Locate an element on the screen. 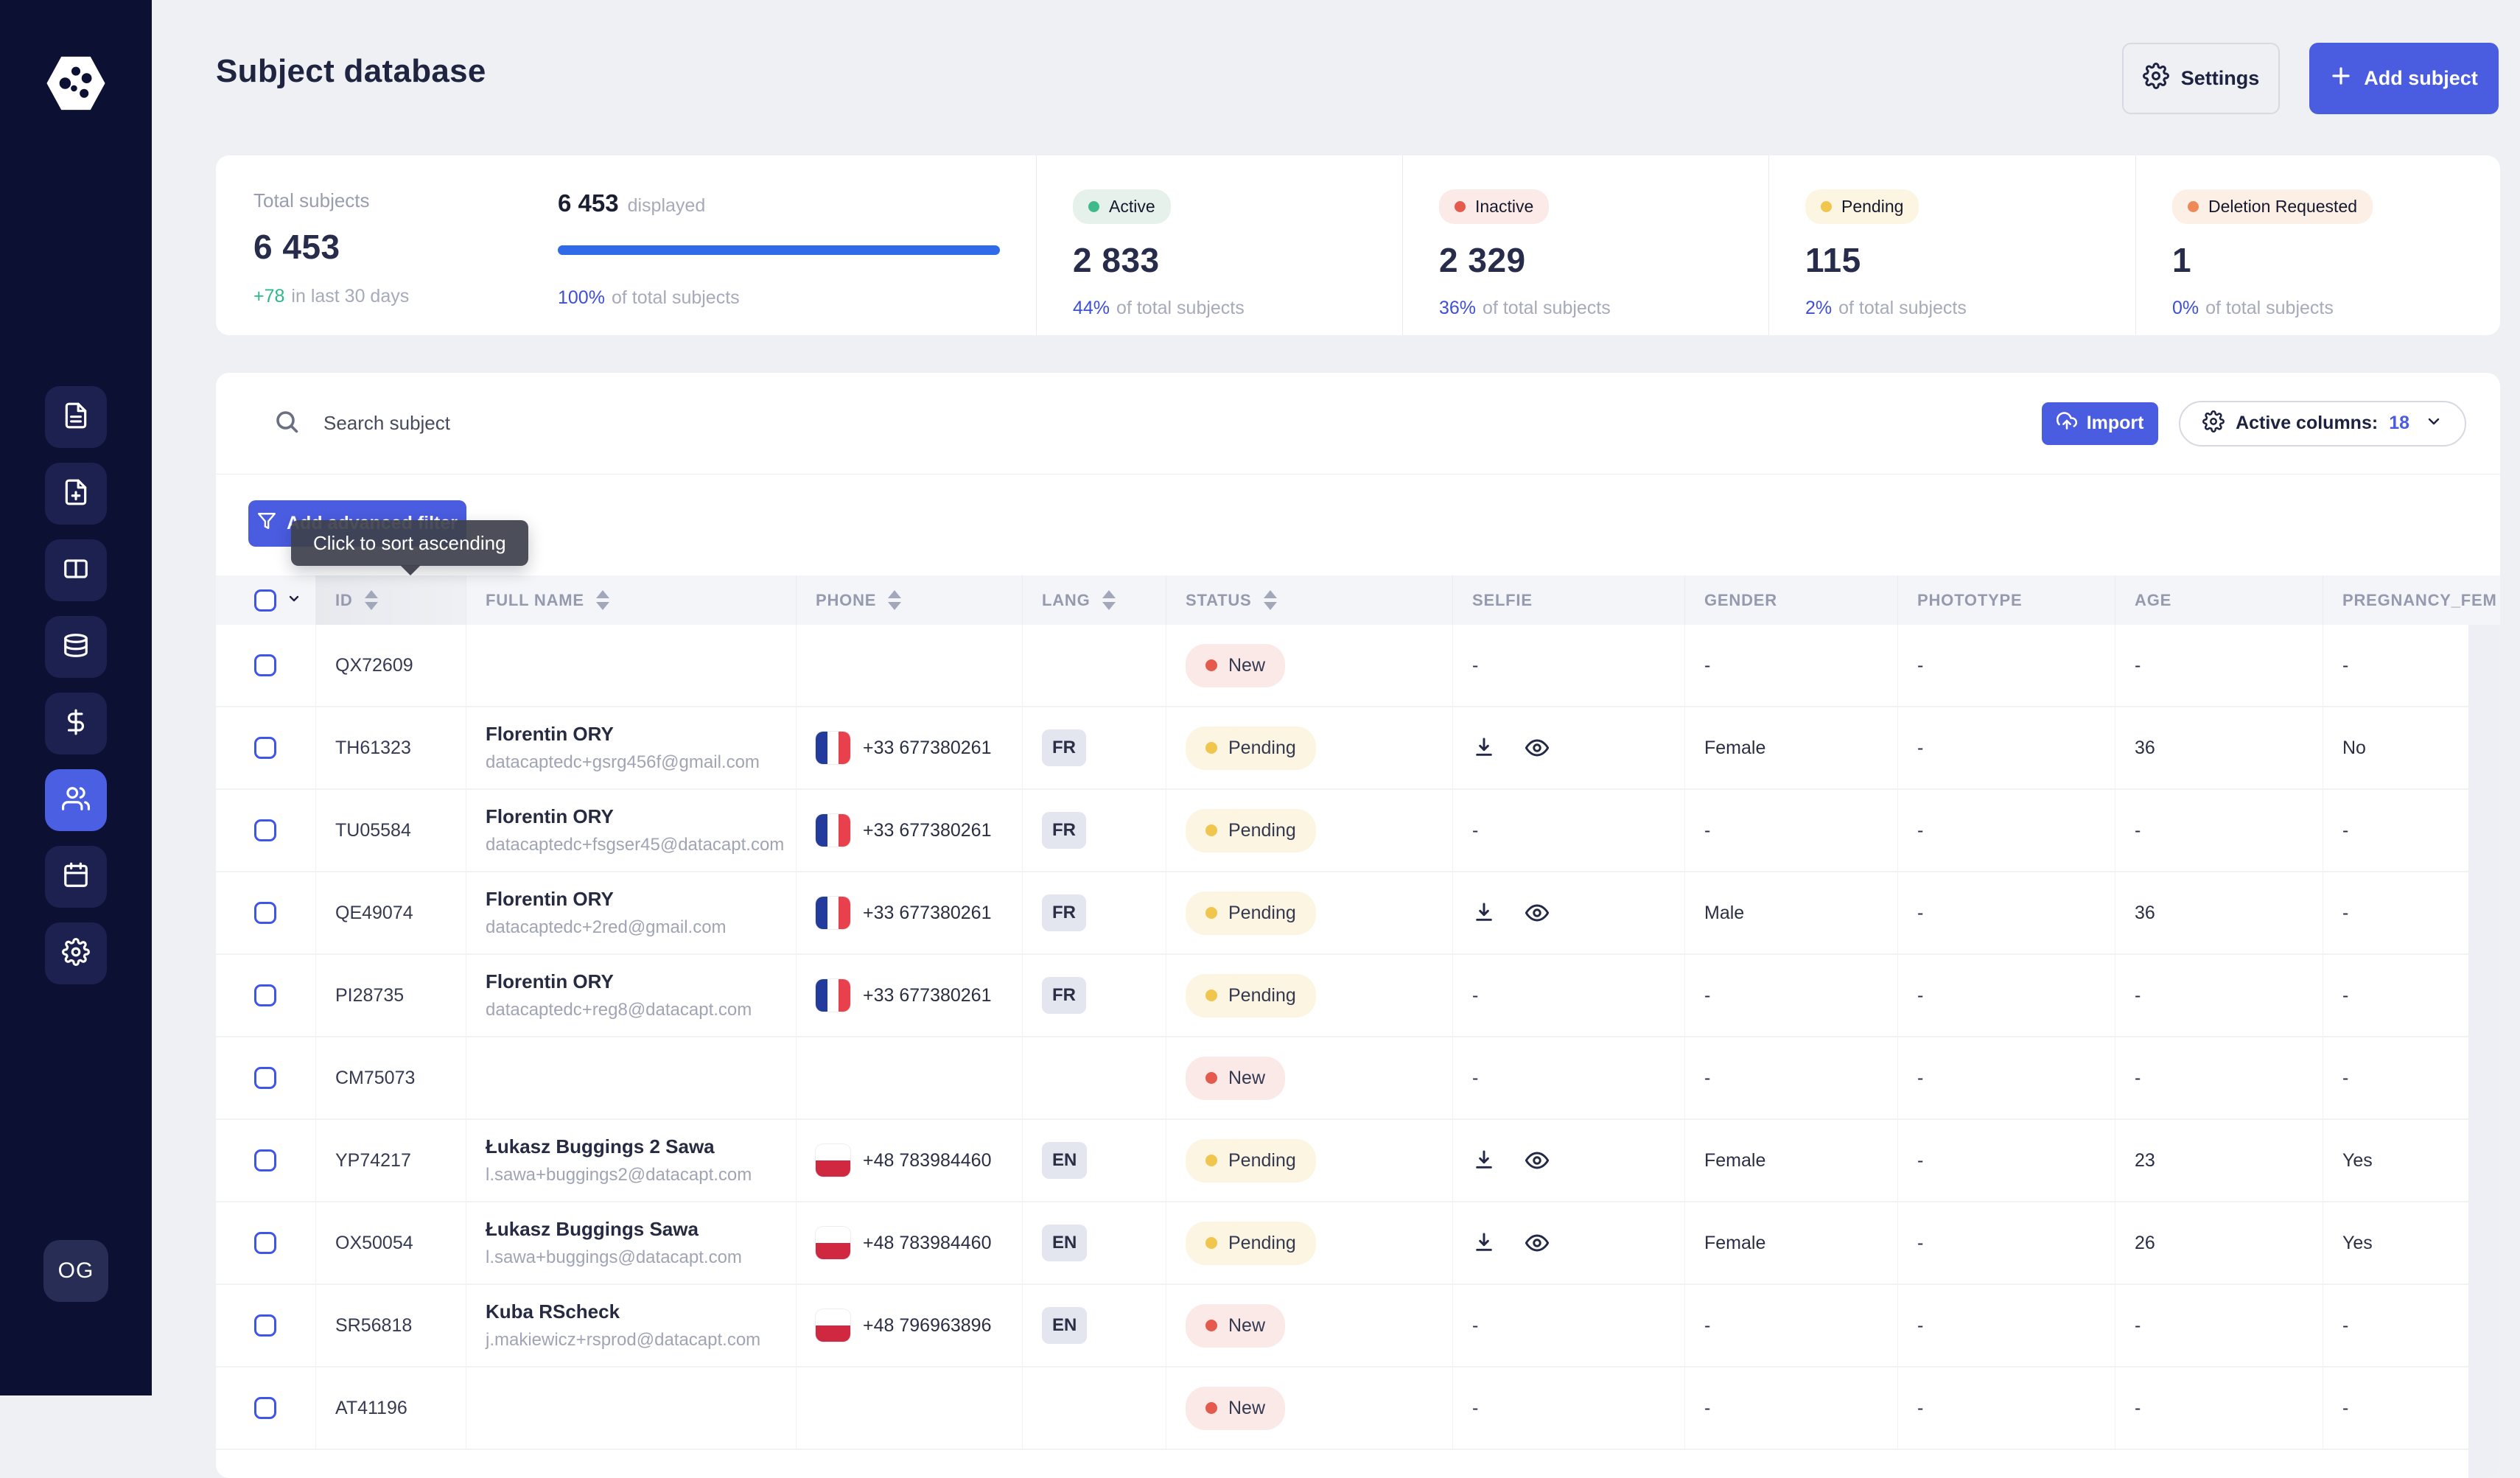 This screenshot has width=2520, height=1478. sidebar-item-subjects is located at coordinates (76, 800).